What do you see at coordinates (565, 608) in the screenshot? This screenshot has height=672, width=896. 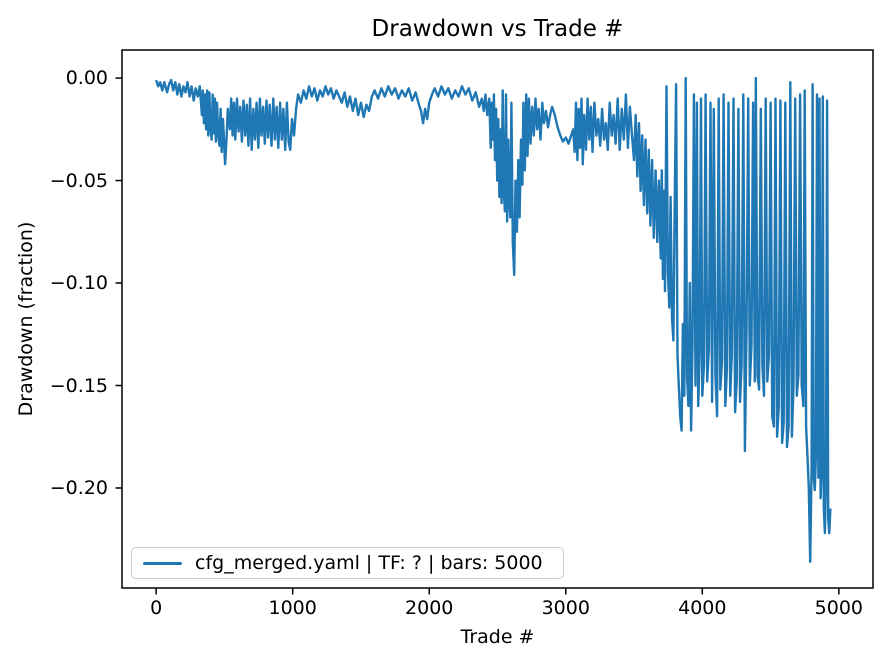 I see `x-tick-label: 3000` at bounding box center [565, 608].